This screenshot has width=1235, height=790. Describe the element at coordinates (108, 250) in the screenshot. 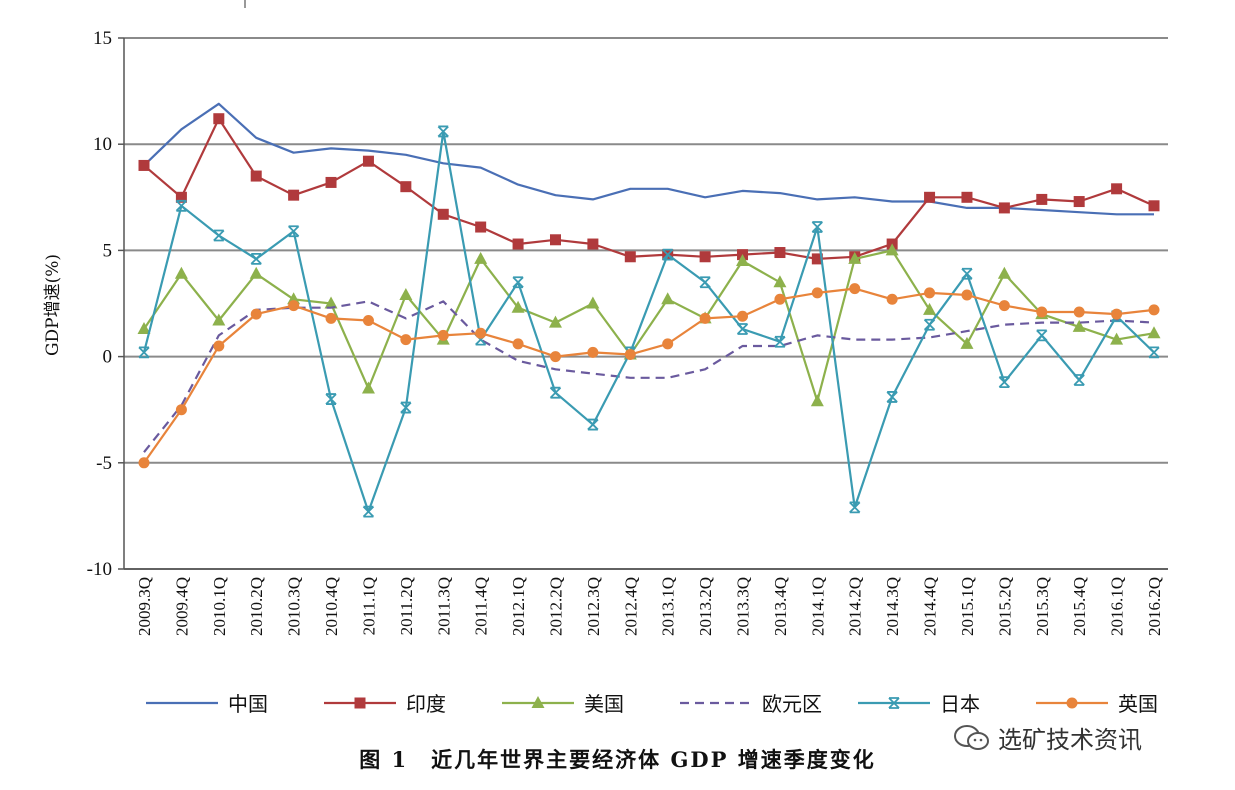

I see `y-tick-label: 5` at that location.